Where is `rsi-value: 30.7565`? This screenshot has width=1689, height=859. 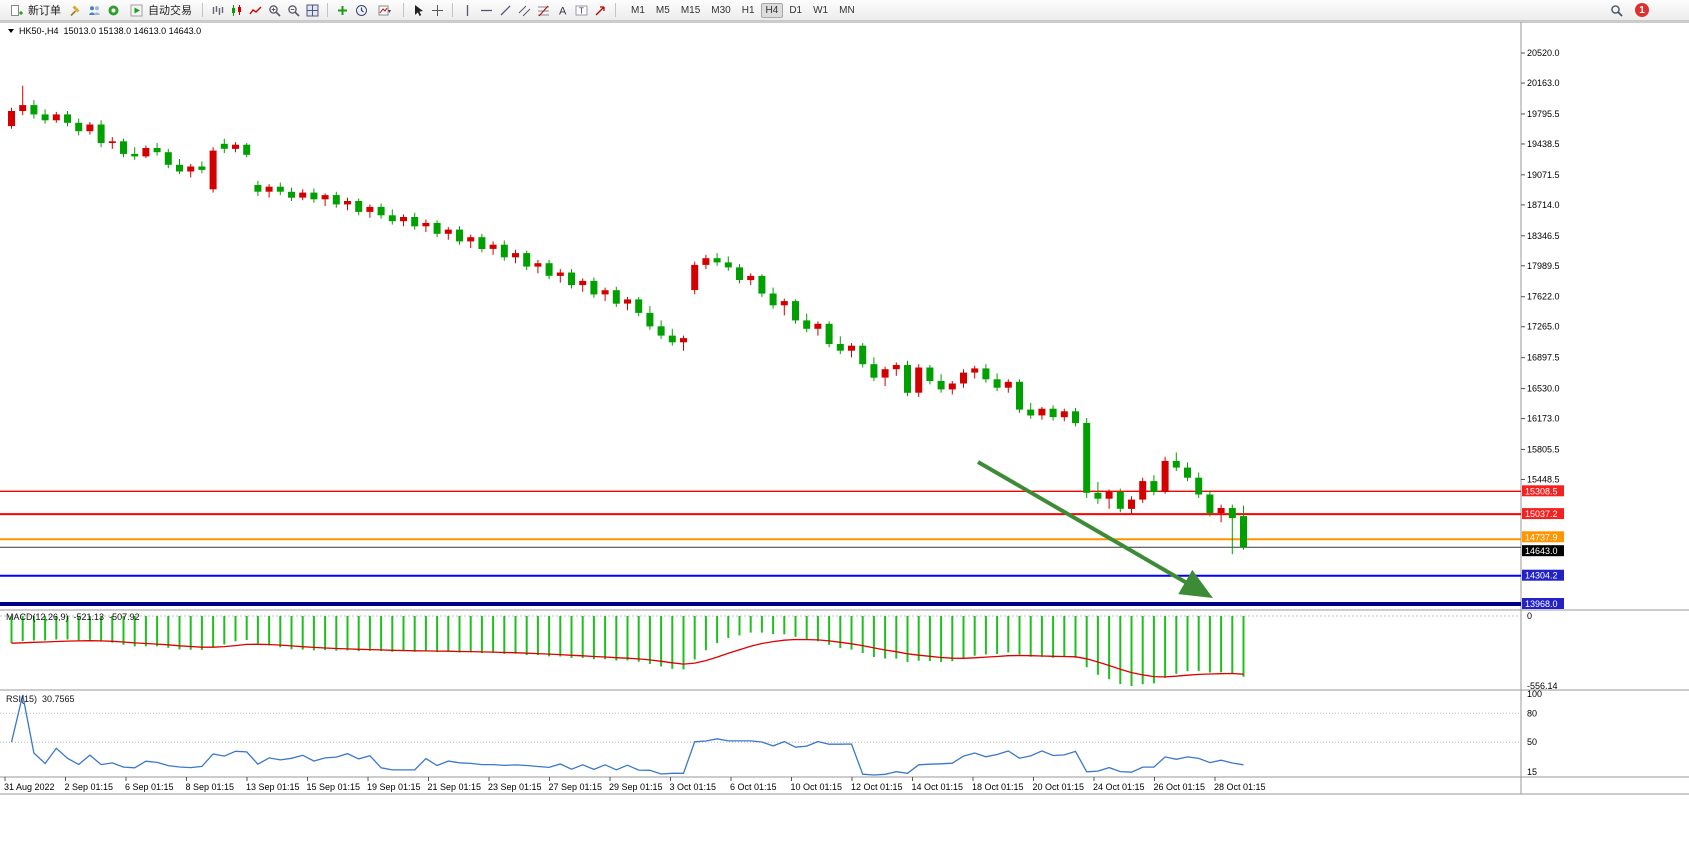
rsi-value: 30.7565 is located at coordinates (58, 699).